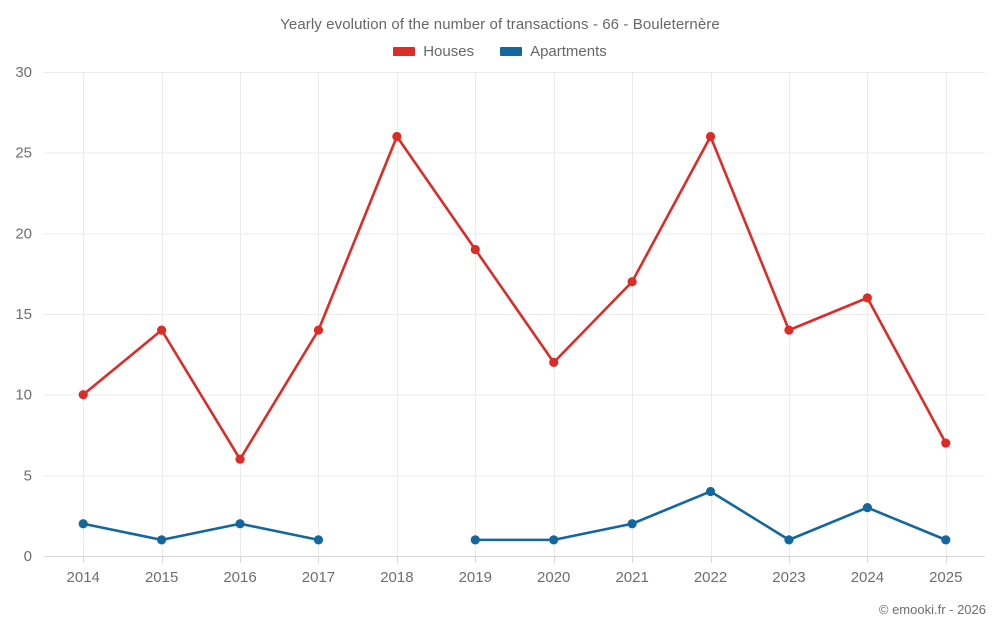  Describe the element at coordinates (396, 577) in the screenshot. I see `x-tick-label: 2018` at that location.